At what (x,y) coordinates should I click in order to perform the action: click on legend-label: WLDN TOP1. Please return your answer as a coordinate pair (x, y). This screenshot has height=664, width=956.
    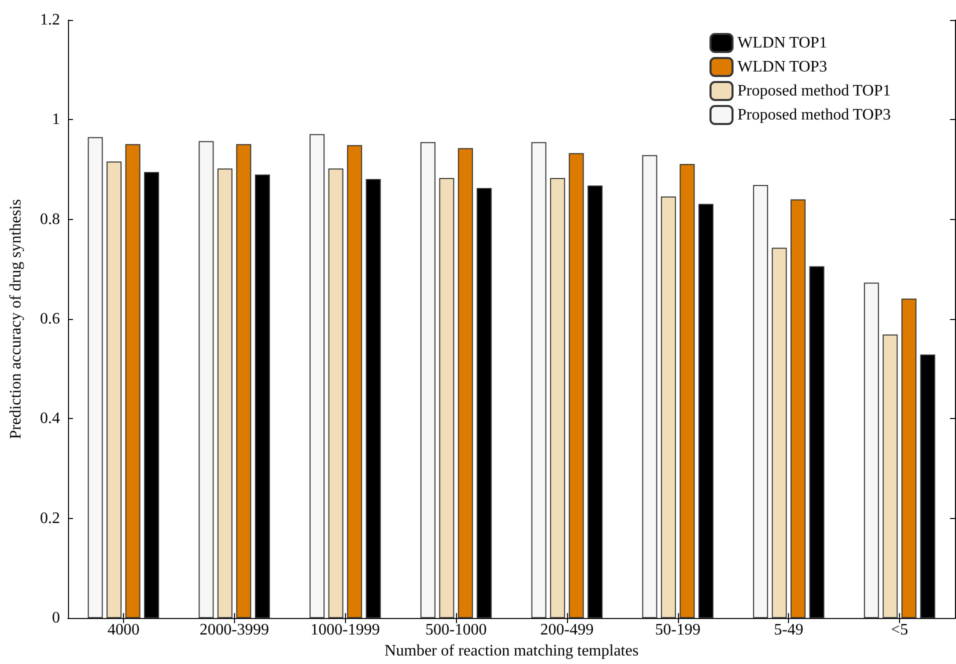
    Looking at the image, I should click on (783, 43).